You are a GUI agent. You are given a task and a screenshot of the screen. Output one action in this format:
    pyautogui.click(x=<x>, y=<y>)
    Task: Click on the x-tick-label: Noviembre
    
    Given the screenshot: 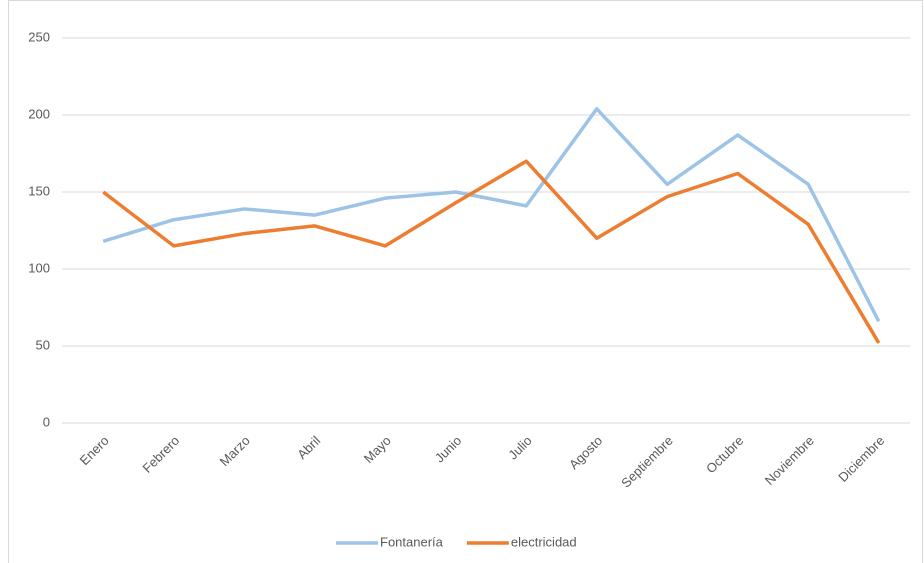 What is the action you would take?
    pyautogui.click(x=789, y=460)
    